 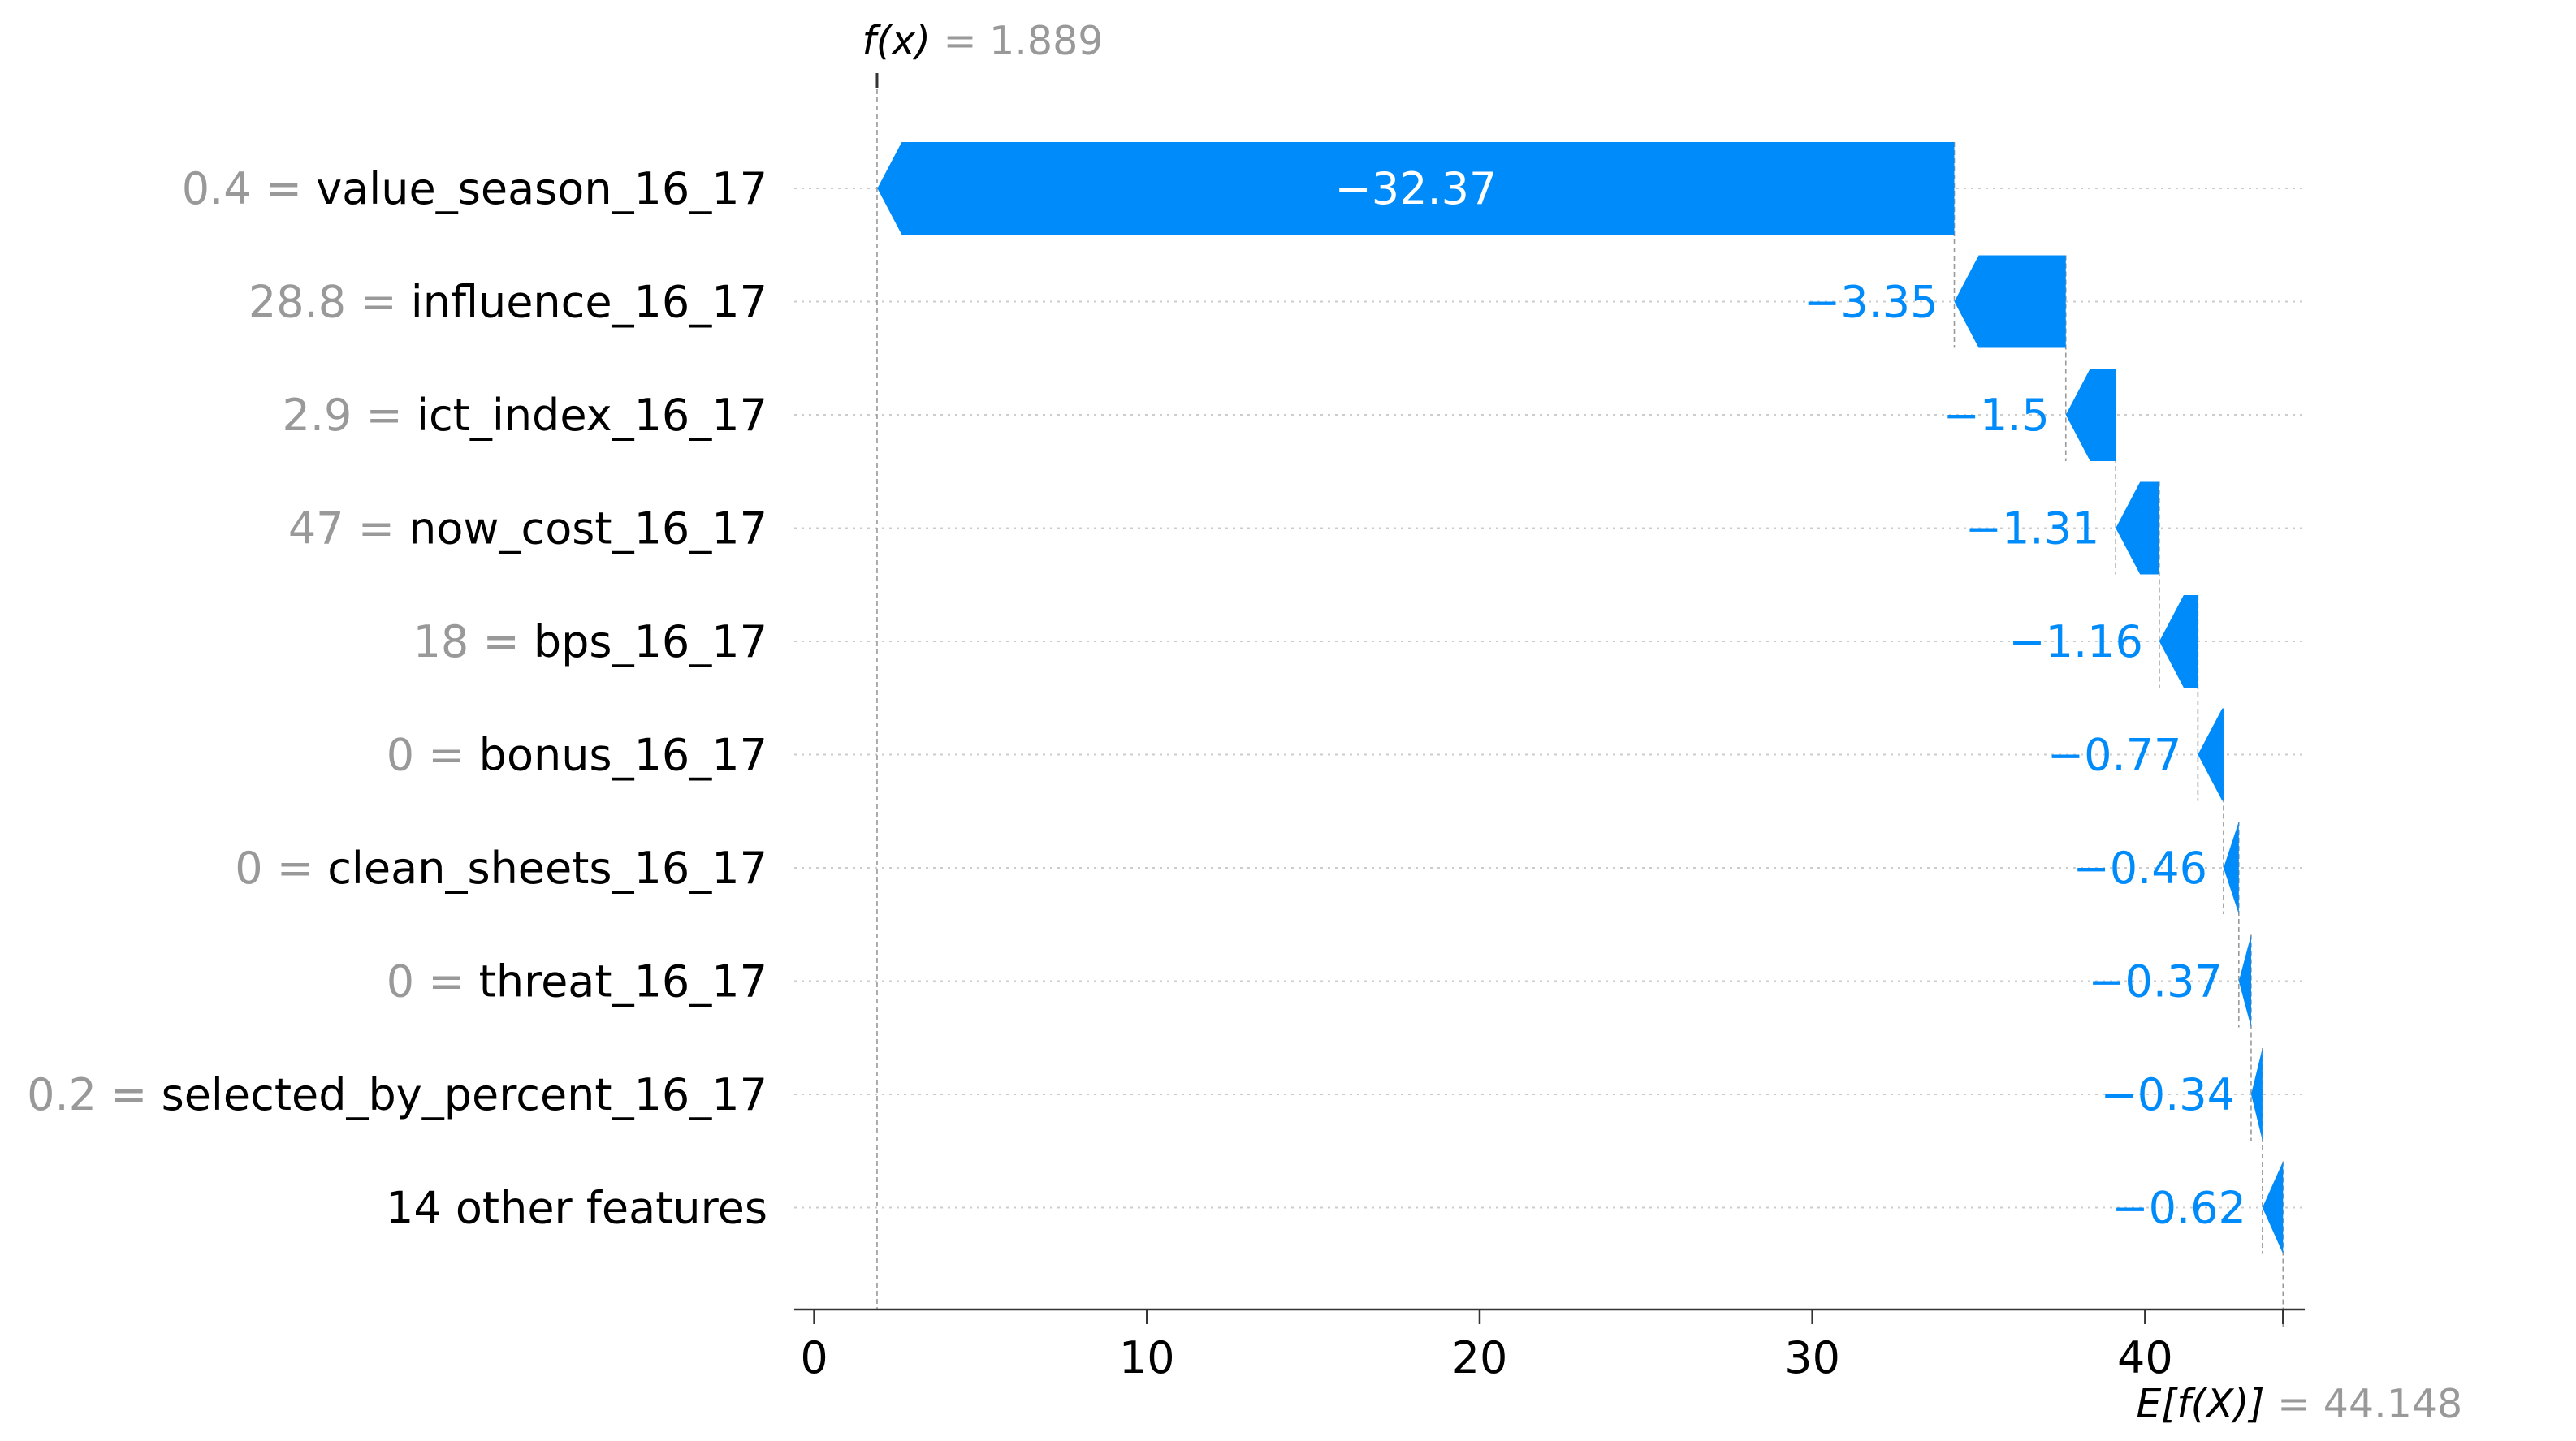 I want to click on output-value-number: = 1.889, so click(x=1018, y=41).